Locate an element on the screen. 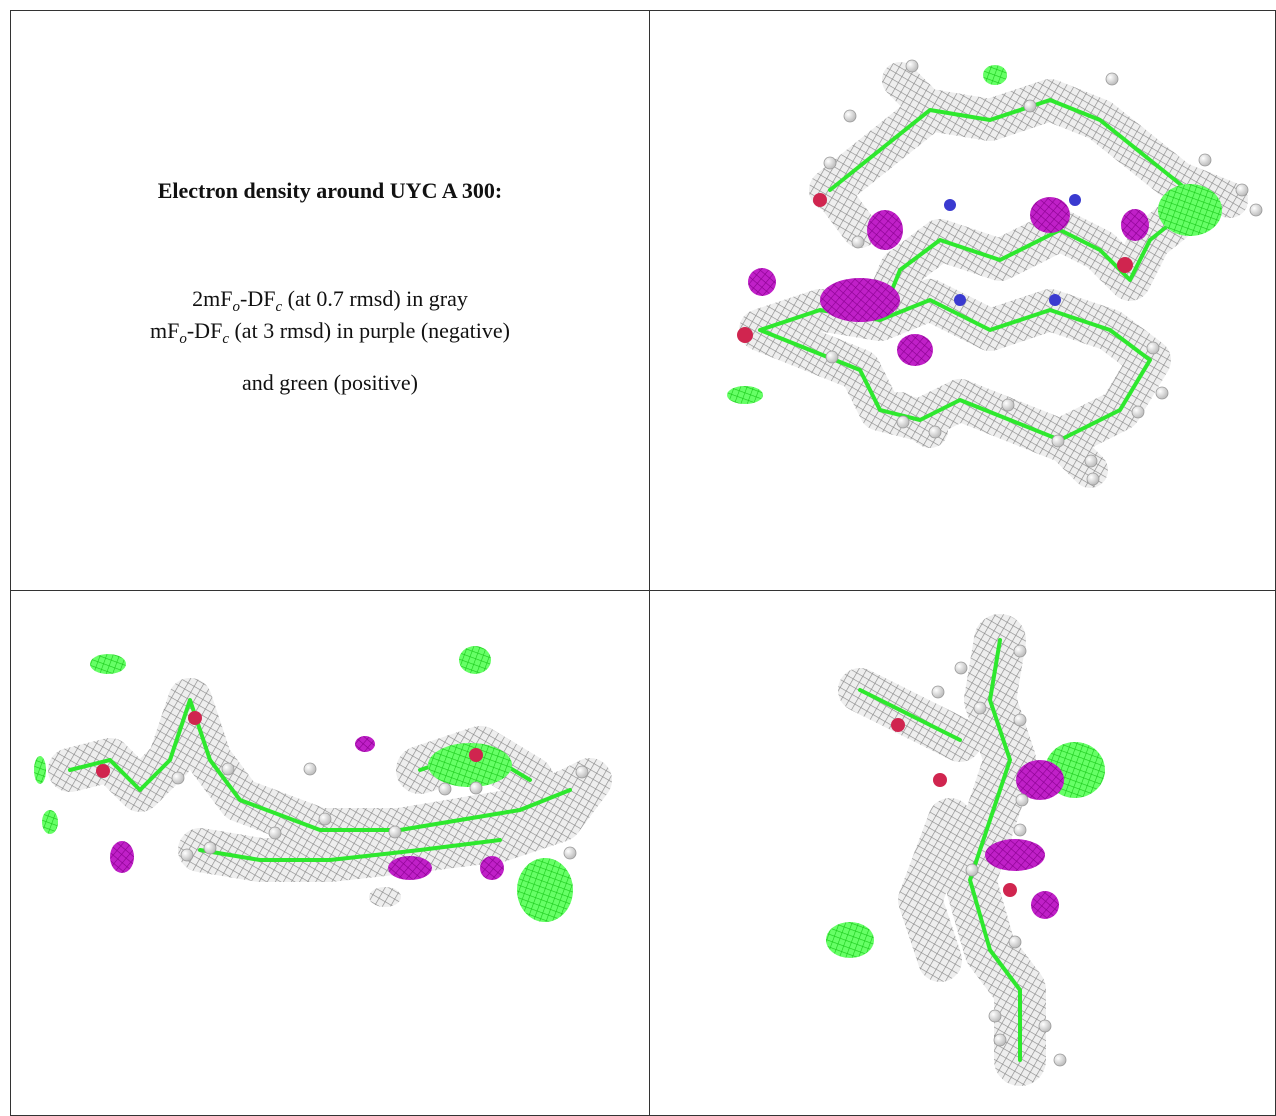 The height and width of the screenshot is (1116, 1276). legend-line: mFo-DFc (at 3 rmsd) in purple (negative) is located at coordinates (330, 332).